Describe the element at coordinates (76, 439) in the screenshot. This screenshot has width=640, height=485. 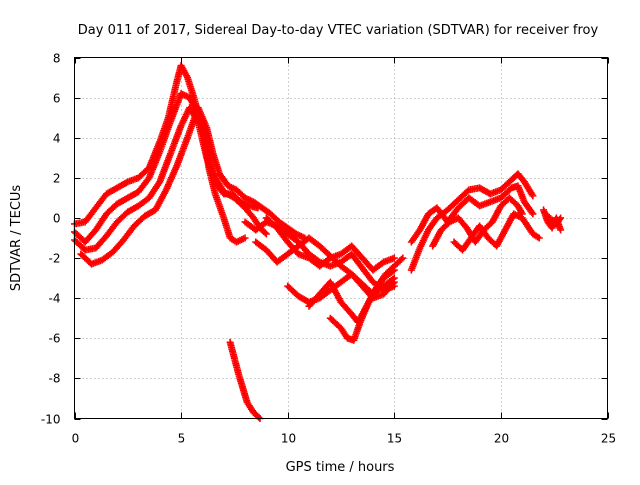
I see `x-tick-label: 0` at that location.